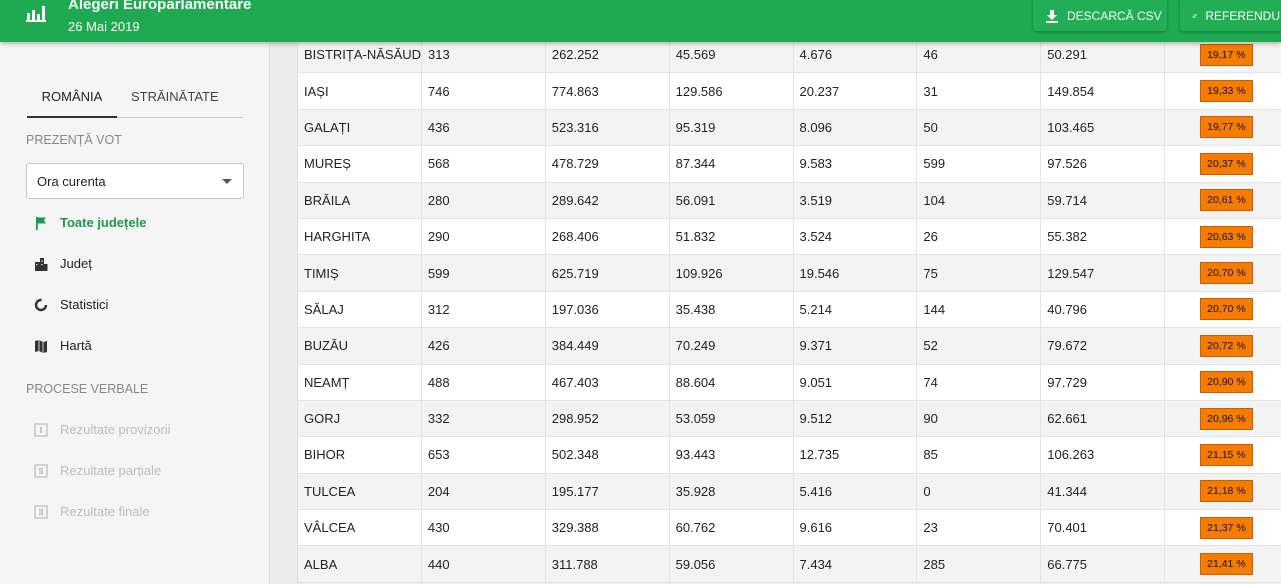 The width and height of the screenshot is (1281, 584). Describe the element at coordinates (360, 309) in the screenshot. I see `county-name-cell: SĂLAJ` at that location.